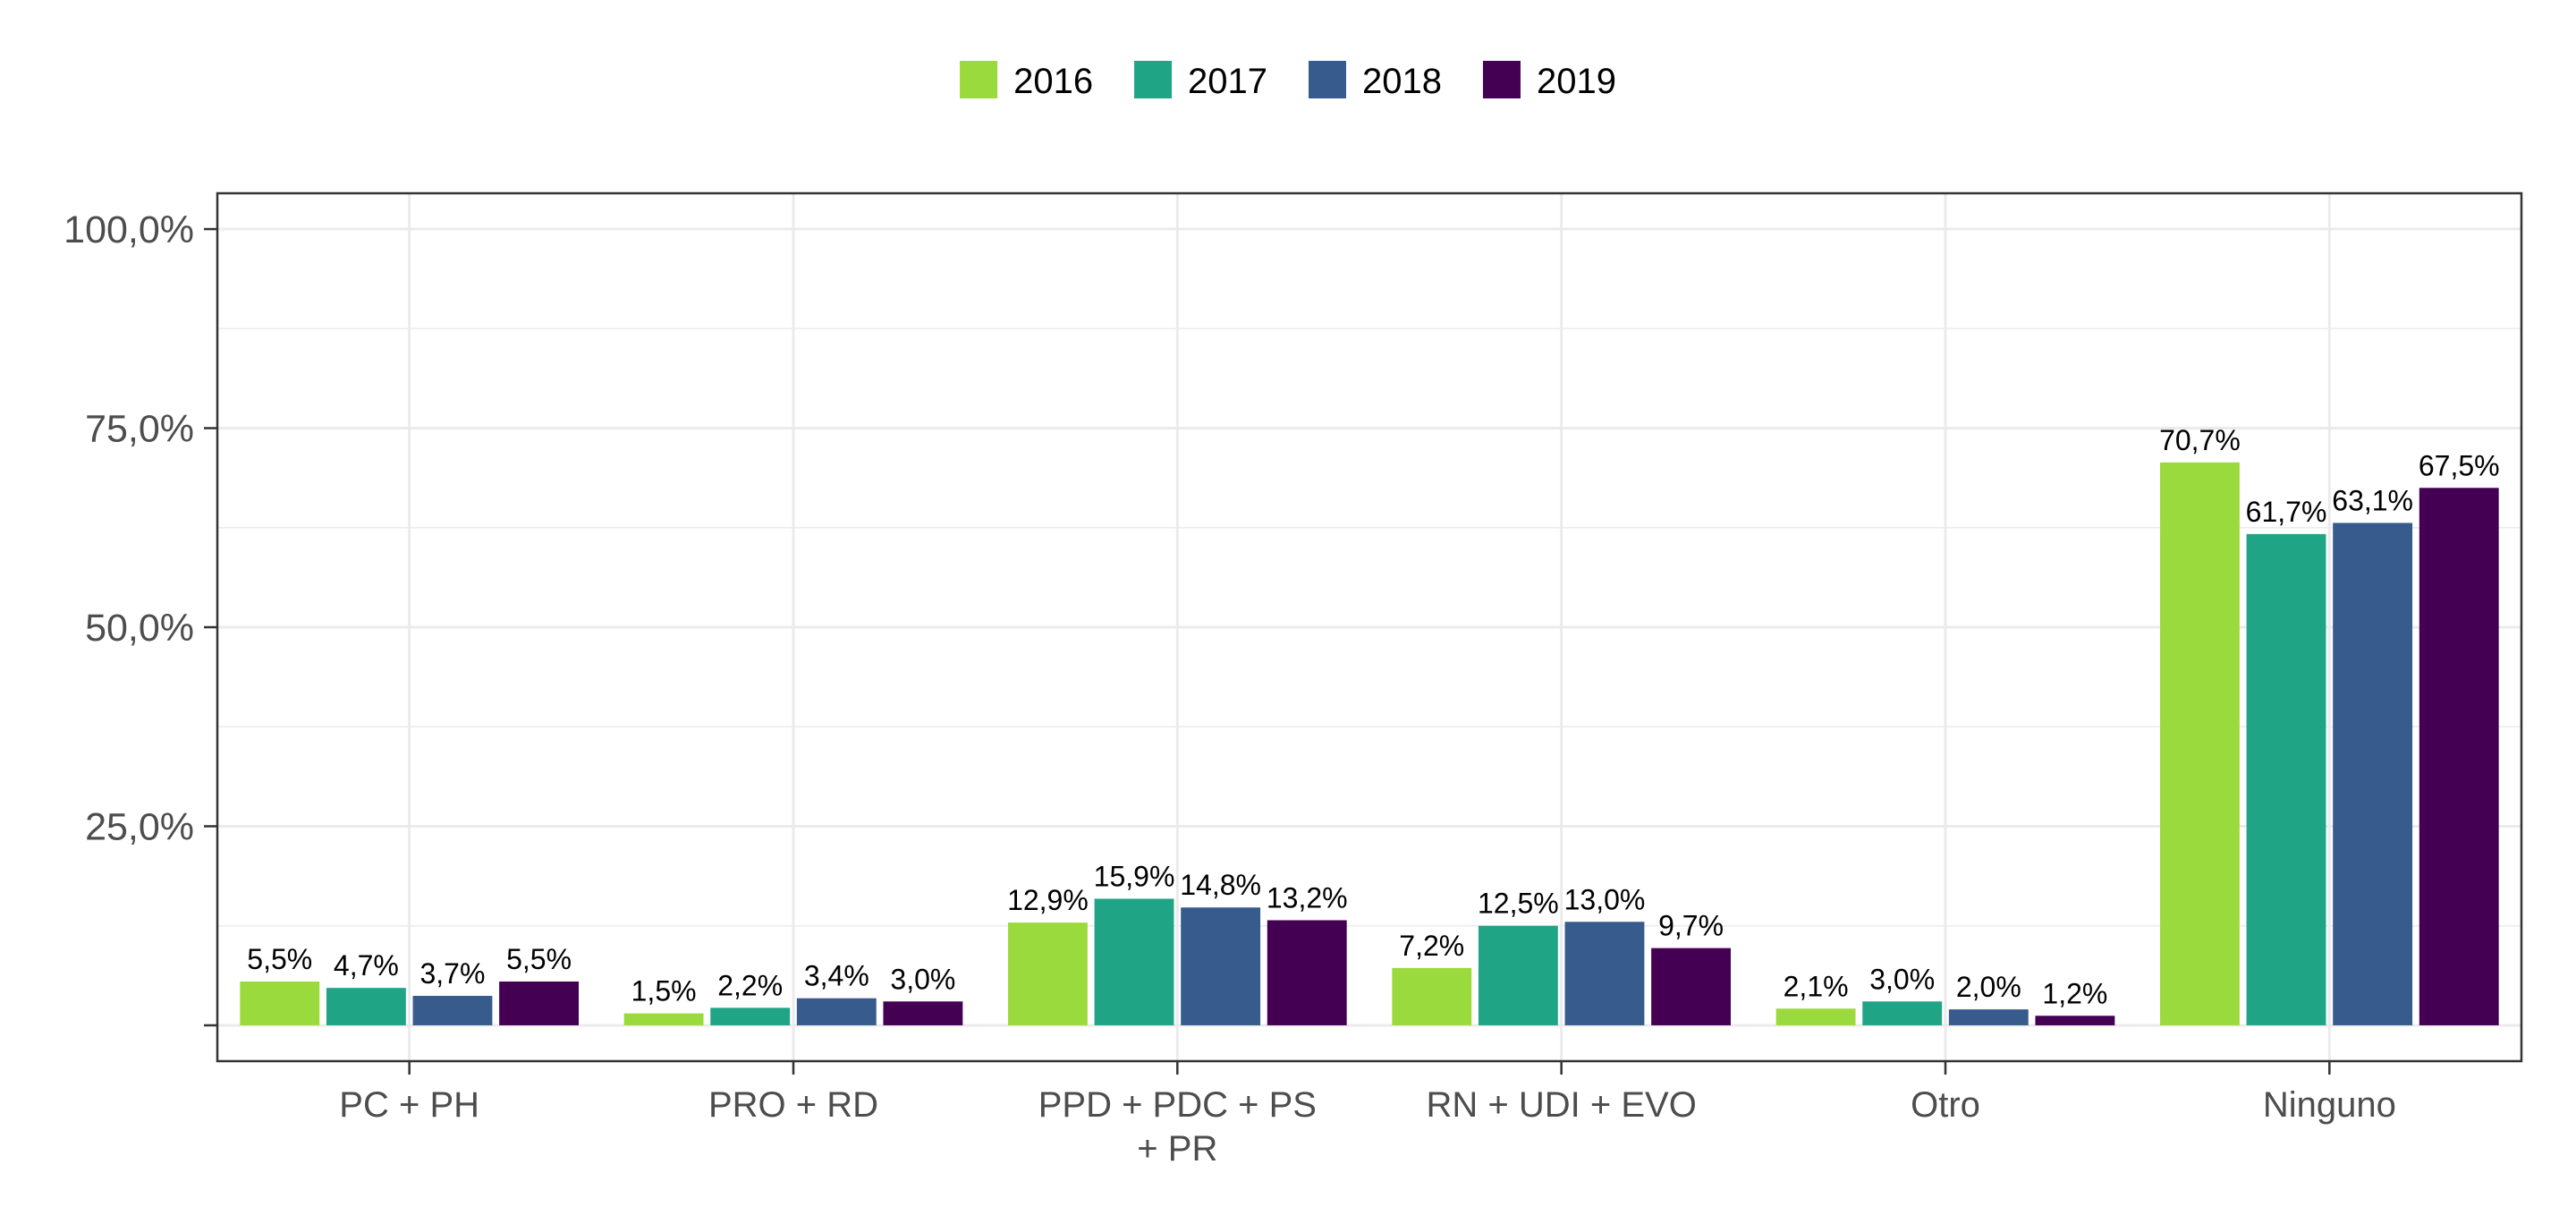  What do you see at coordinates (1816, 986) in the screenshot?
I see `data-label: 2,1%` at bounding box center [1816, 986].